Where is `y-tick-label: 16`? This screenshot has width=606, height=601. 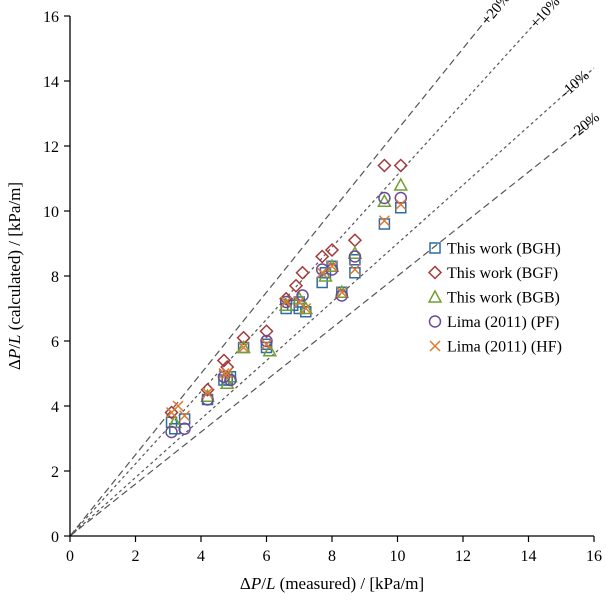 y-tick-label: 16 is located at coordinates (51, 17).